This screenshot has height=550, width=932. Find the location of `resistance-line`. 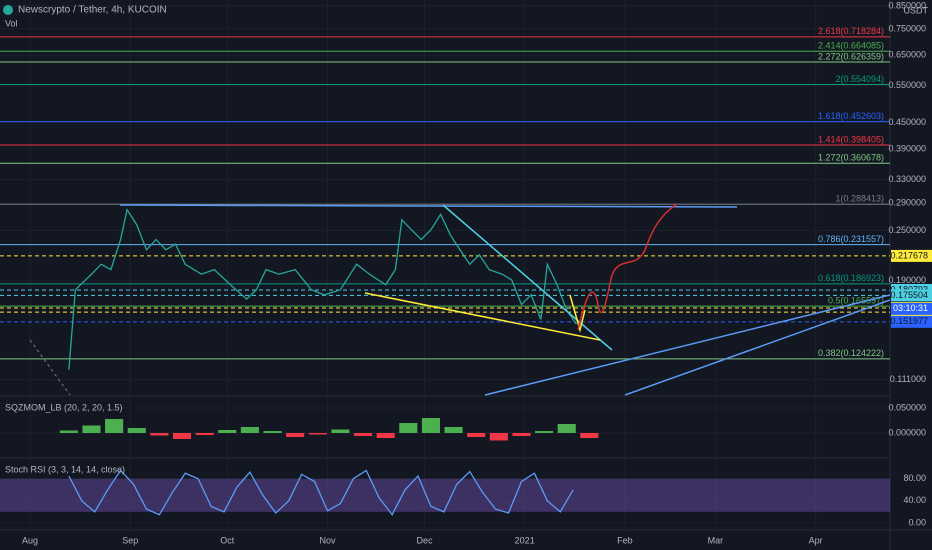

resistance-line is located at coordinates (428, 206).